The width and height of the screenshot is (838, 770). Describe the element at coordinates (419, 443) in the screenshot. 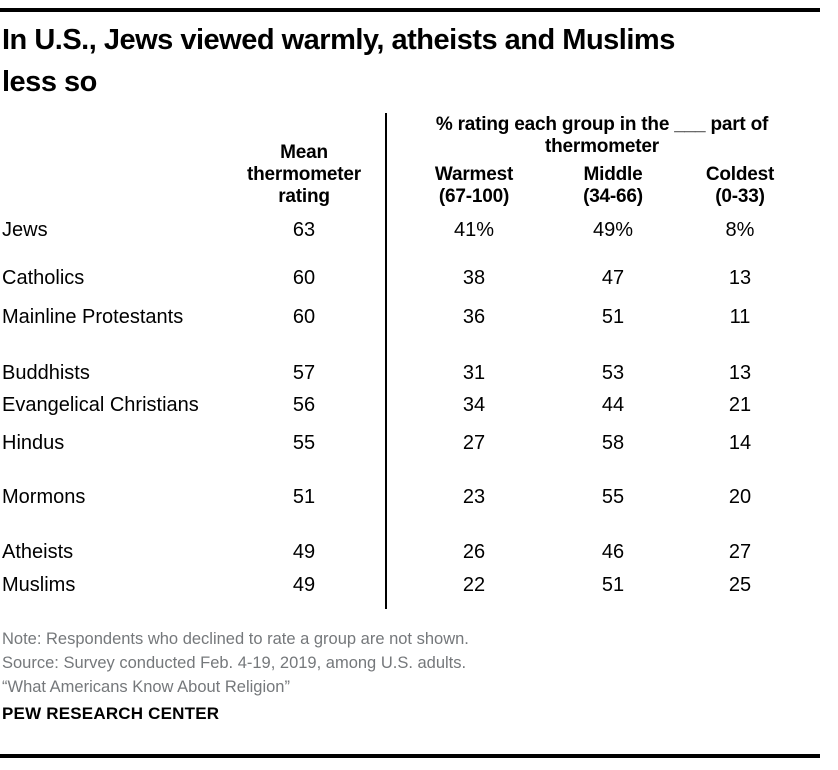

I see `table-row: Hindus 55 27 58 14` at that location.